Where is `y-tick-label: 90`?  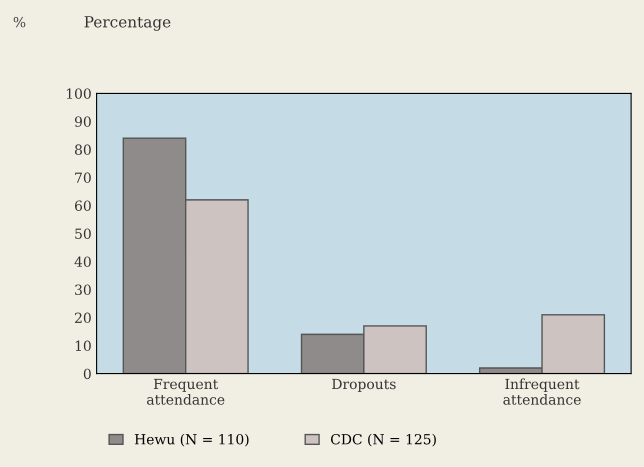
y-tick-label: 90 is located at coordinates (82, 121).